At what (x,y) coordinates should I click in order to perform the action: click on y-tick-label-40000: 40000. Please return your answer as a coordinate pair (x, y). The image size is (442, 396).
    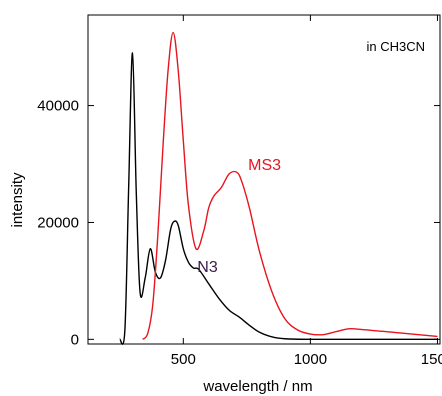
    Looking at the image, I should click on (58, 106).